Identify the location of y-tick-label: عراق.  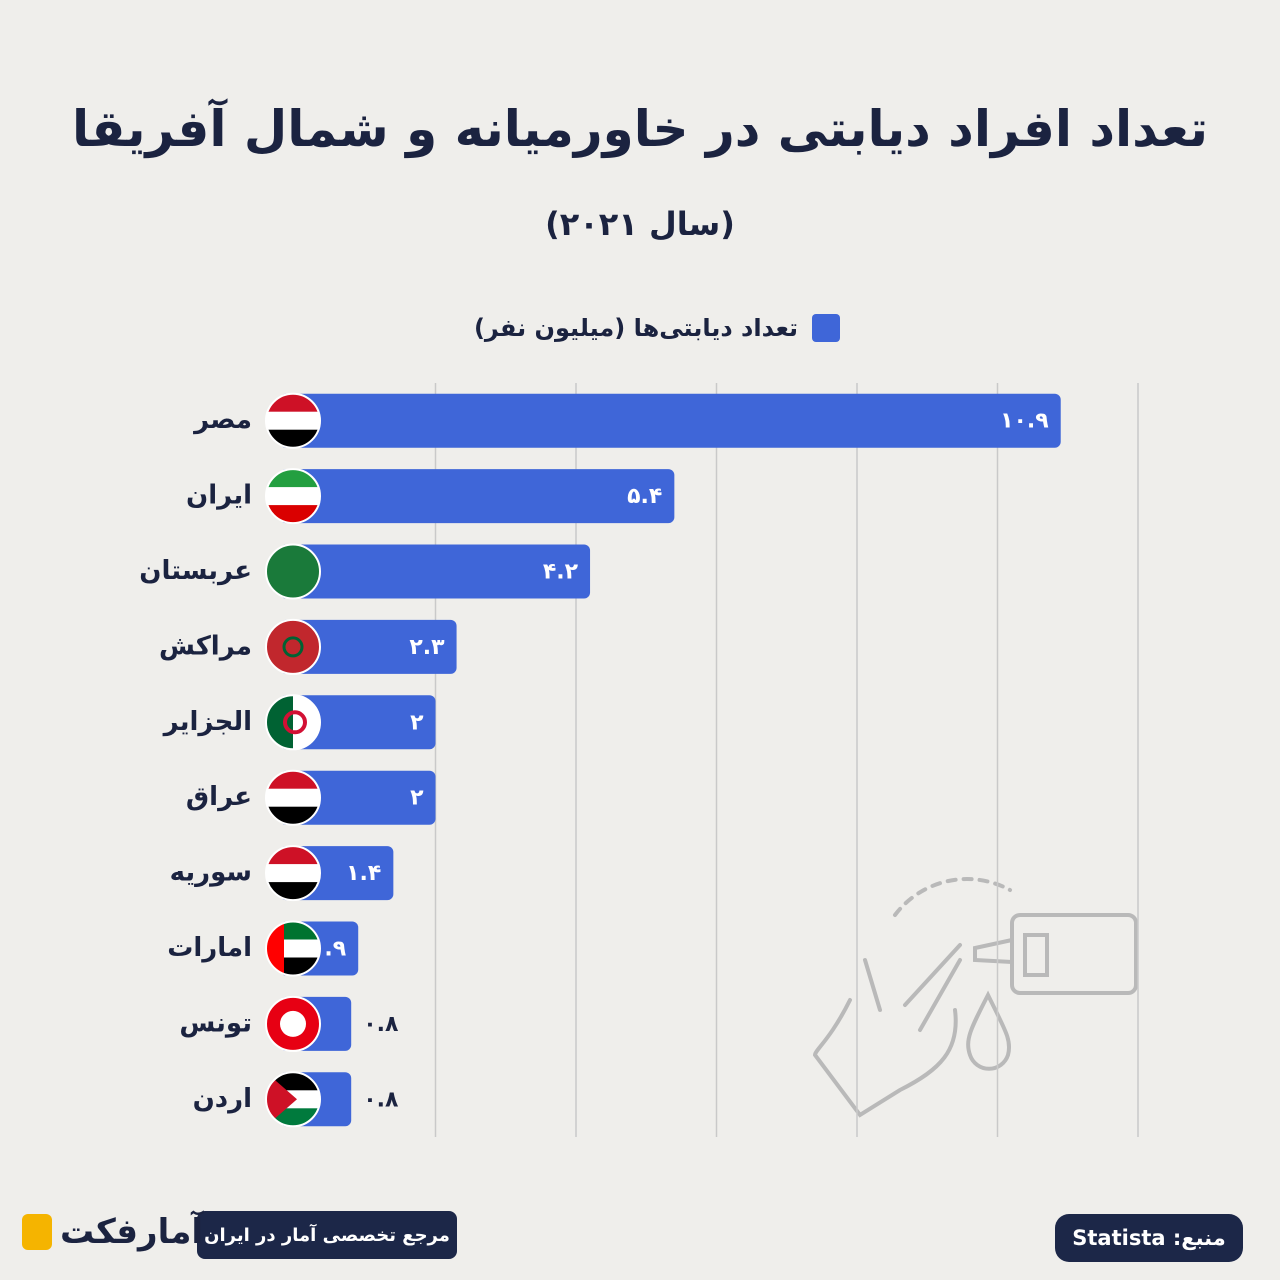
(219, 797).